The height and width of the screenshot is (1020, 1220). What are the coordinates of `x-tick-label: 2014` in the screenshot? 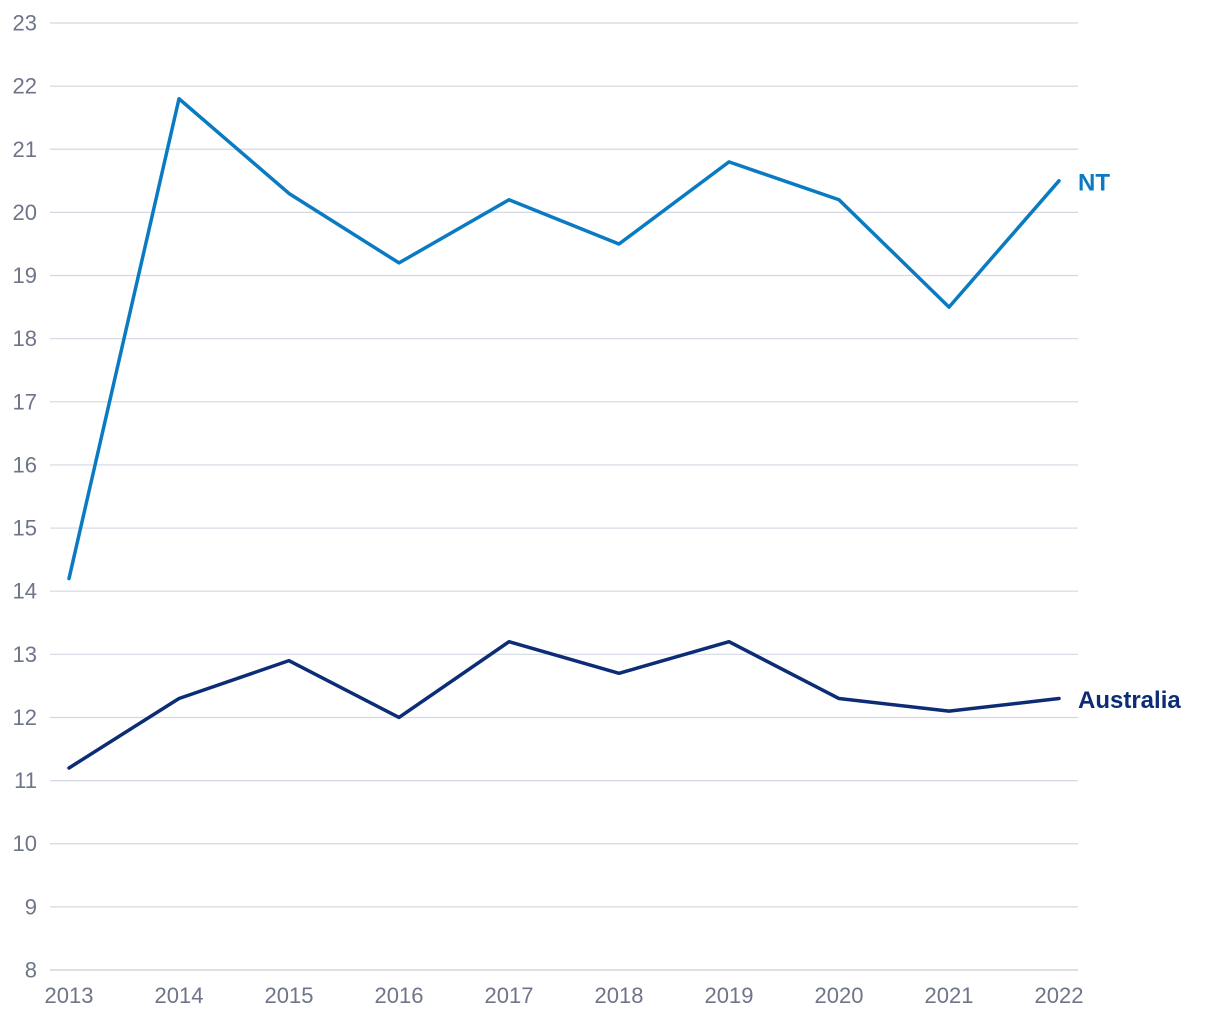 It's located at (179, 995).